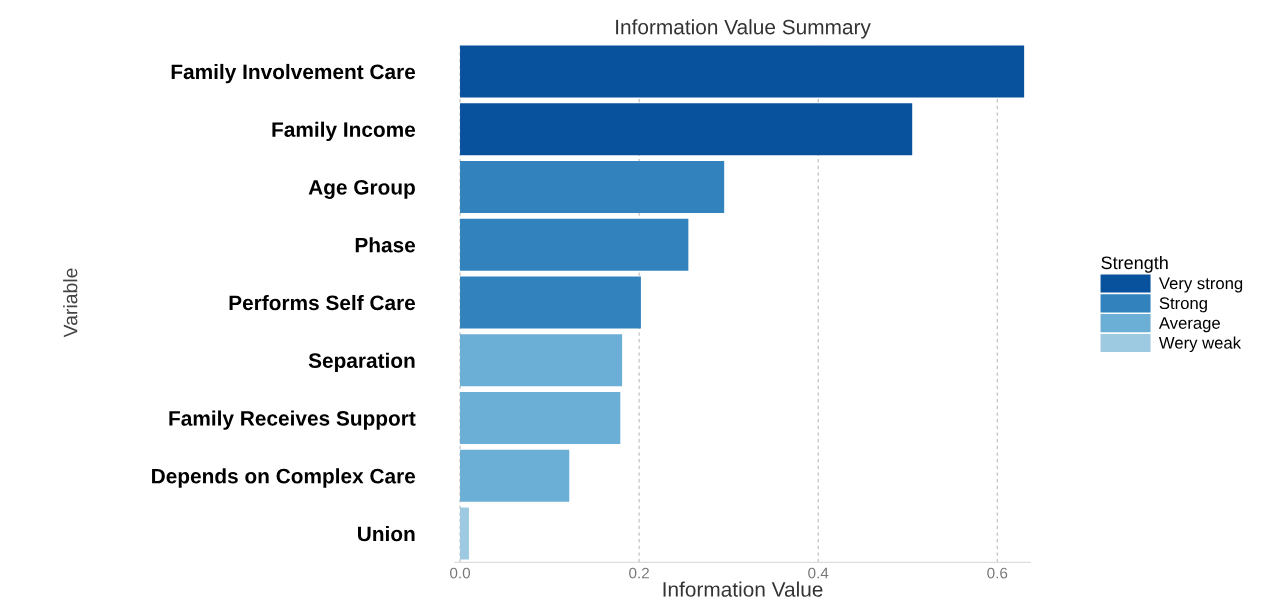 Image resolution: width=1288 pixels, height=608 pixels. Describe the element at coordinates (284, 478) in the screenshot. I see `y-tick-label: Depends on Complex Care` at that location.